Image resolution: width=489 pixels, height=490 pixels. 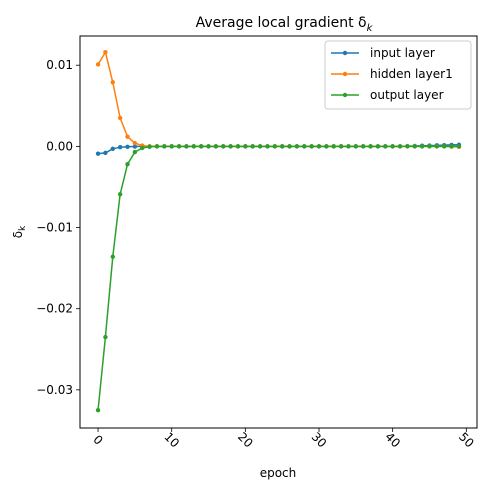 I want to click on legend: input layer hidden layer1 output layer, so click(x=398, y=75).